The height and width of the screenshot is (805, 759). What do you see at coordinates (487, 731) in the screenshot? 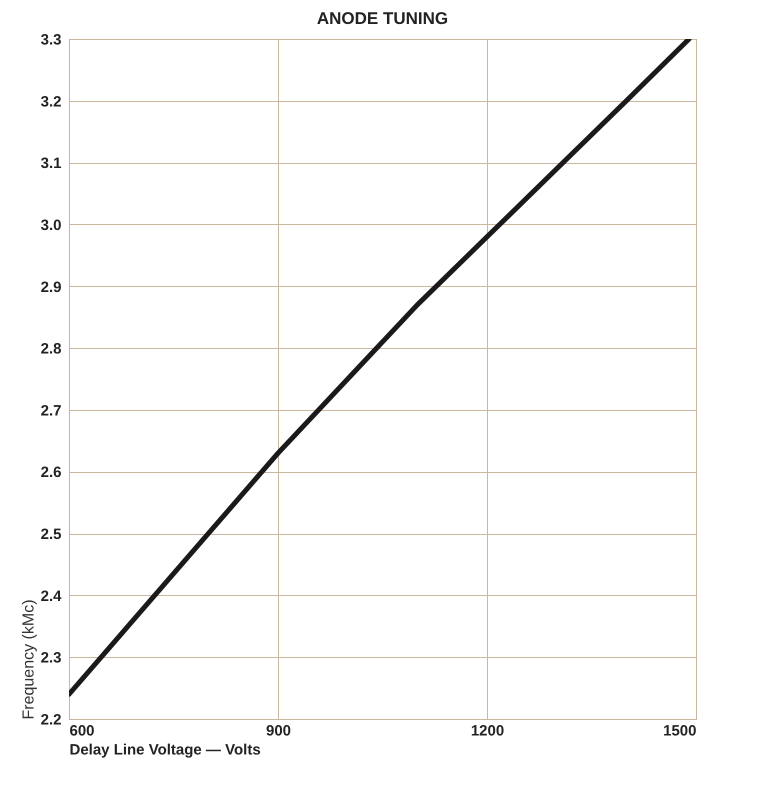
I see `x-tick-label: 1200` at bounding box center [487, 731].